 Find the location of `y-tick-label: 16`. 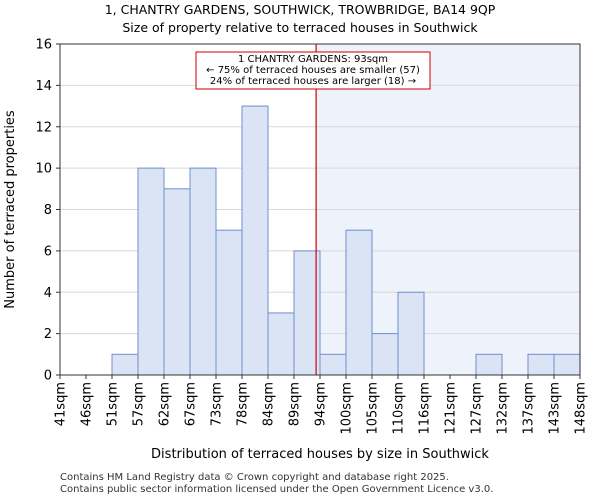

y-tick-label: 16 is located at coordinates (43, 45).